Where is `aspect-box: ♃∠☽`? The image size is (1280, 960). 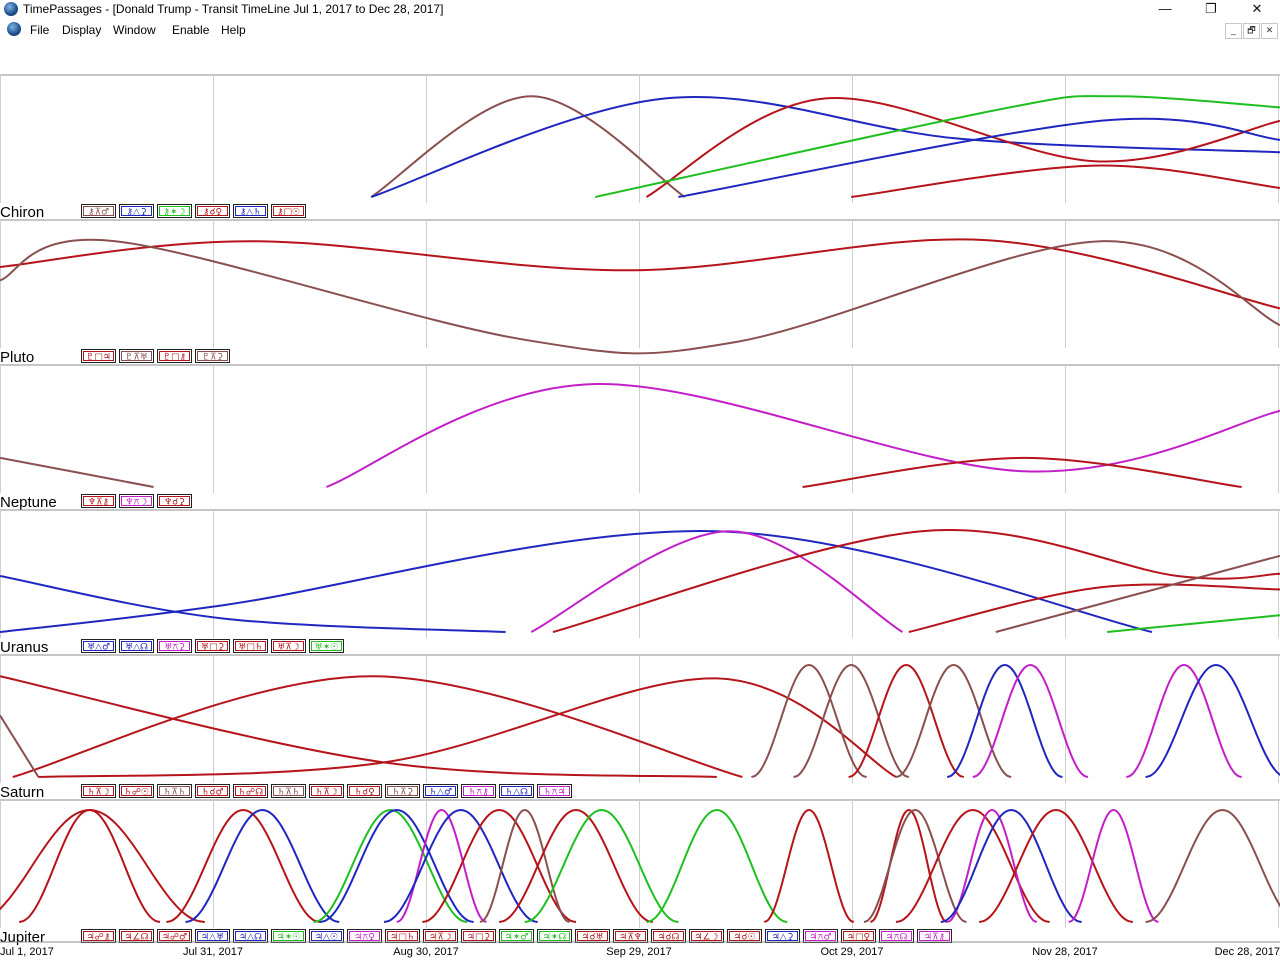 aspect-box: ♃∠☽ is located at coordinates (706, 936).